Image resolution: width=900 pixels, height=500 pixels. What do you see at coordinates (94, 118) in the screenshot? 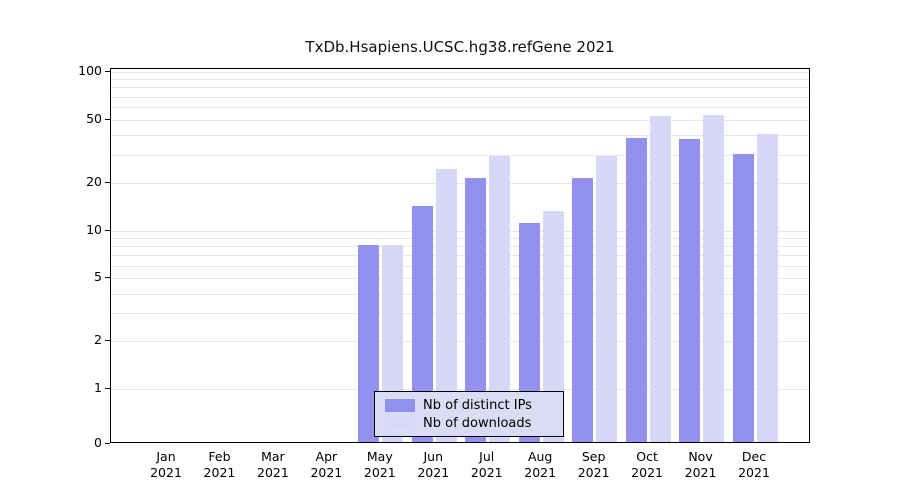
I see `y-tick-label: 50` at bounding box center [94, 118].